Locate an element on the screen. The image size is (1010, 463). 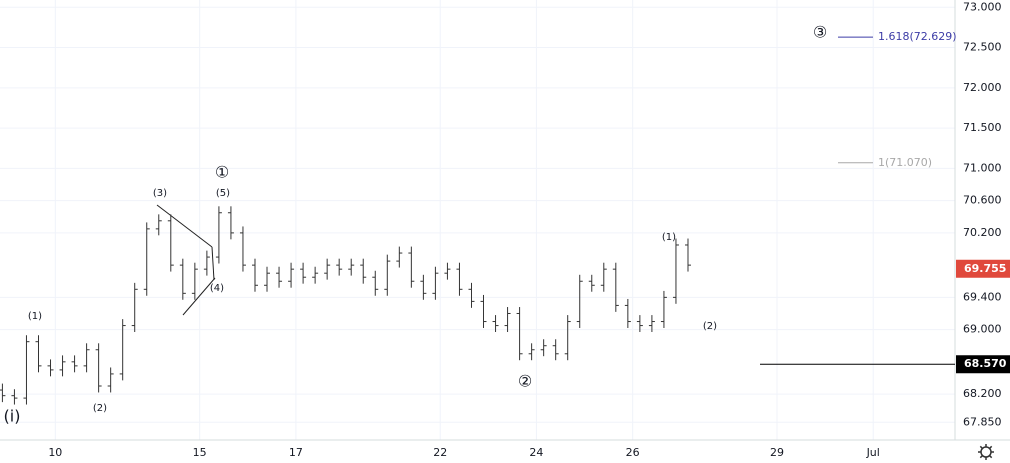
wave-label: (4) is located at coordinates (217, 288).